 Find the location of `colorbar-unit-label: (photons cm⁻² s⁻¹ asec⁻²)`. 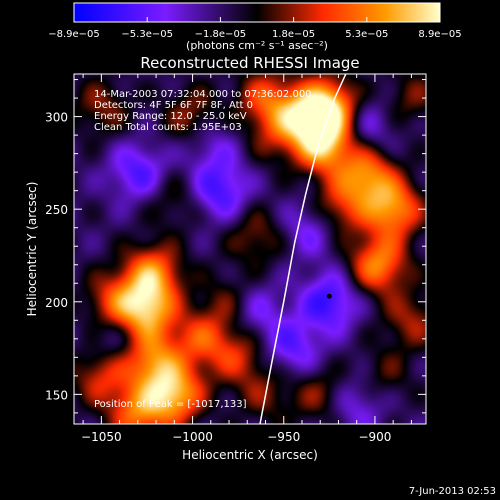

colorbar-unit-label: (photons cm⁻² s⁻¹ asec⁻²) is located at coordinates (257, 45).